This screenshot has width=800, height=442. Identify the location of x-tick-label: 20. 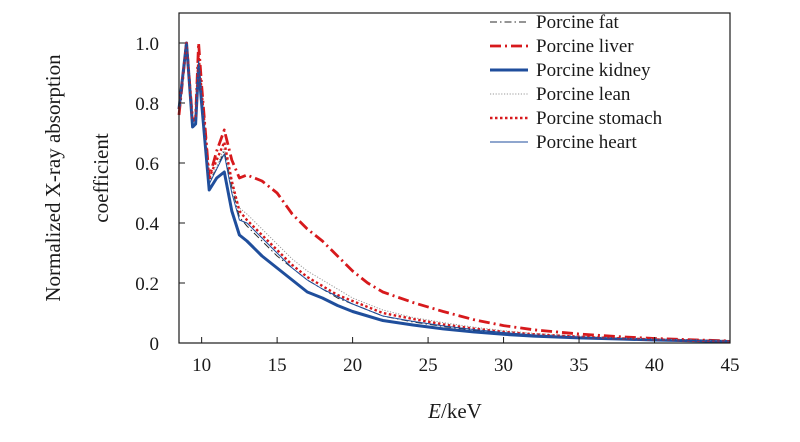
(352, 365).